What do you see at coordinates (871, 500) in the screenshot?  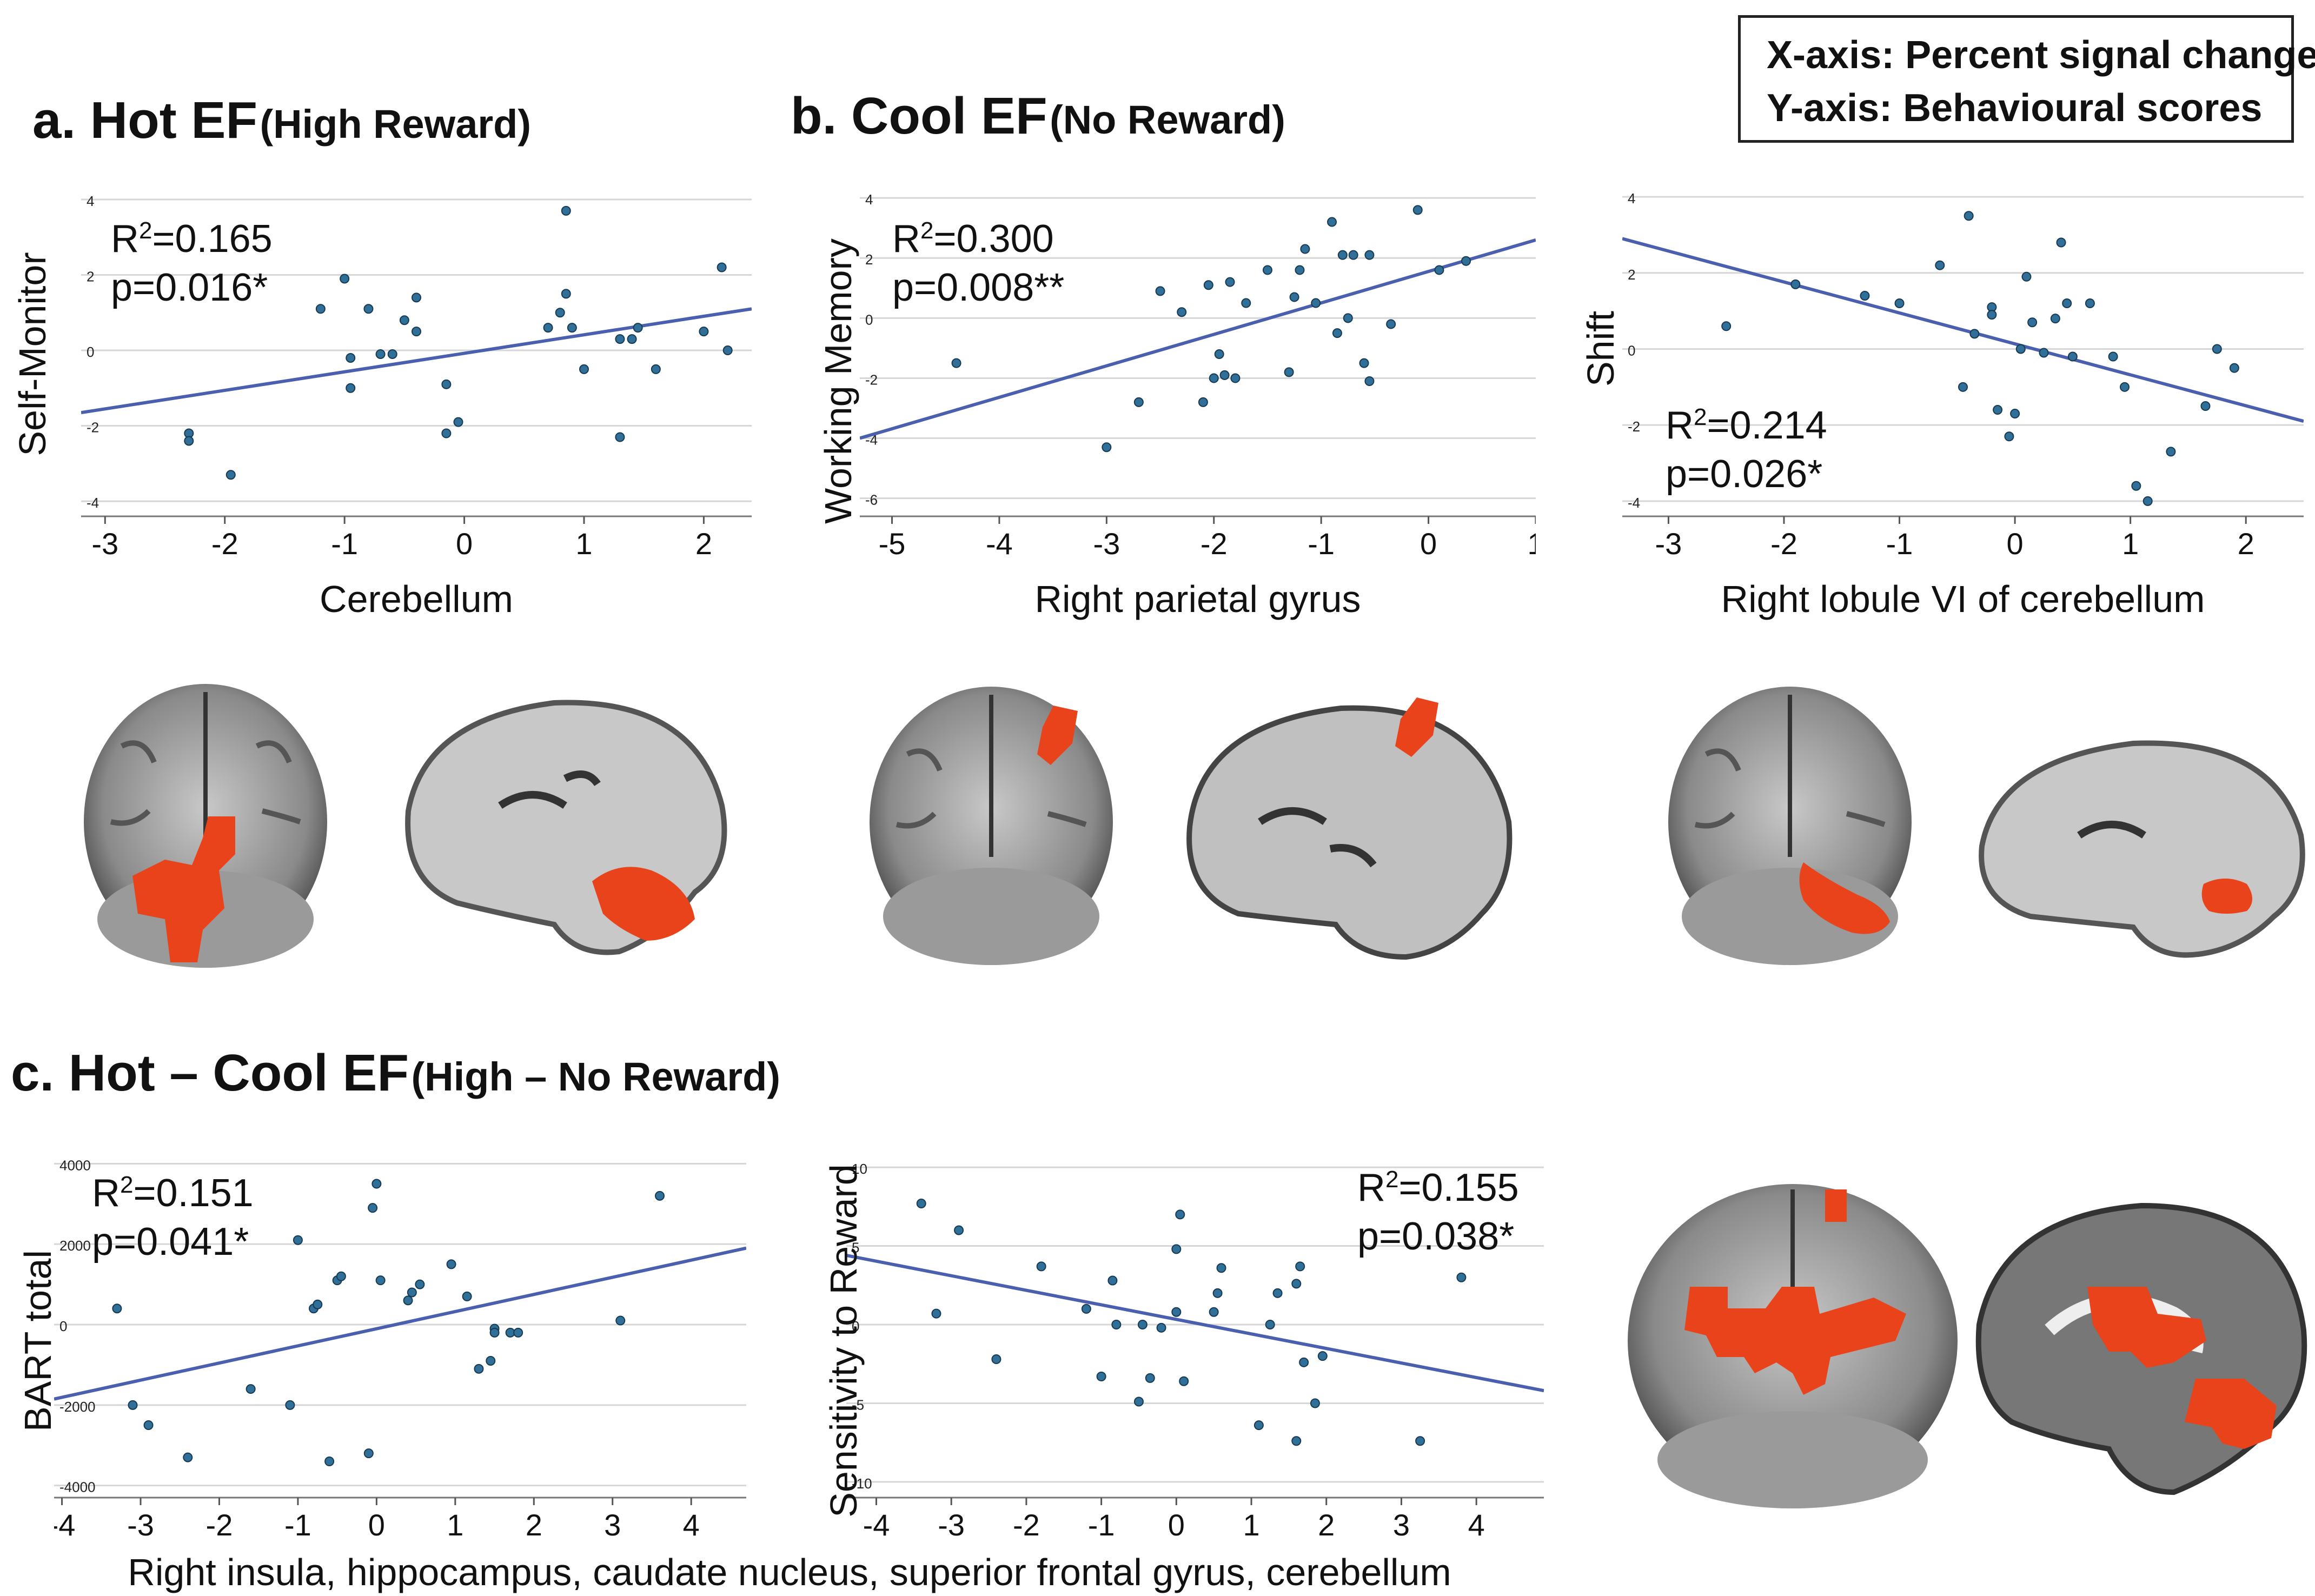 I see `y-tick-label: -6` at bounding box center [871, 500].